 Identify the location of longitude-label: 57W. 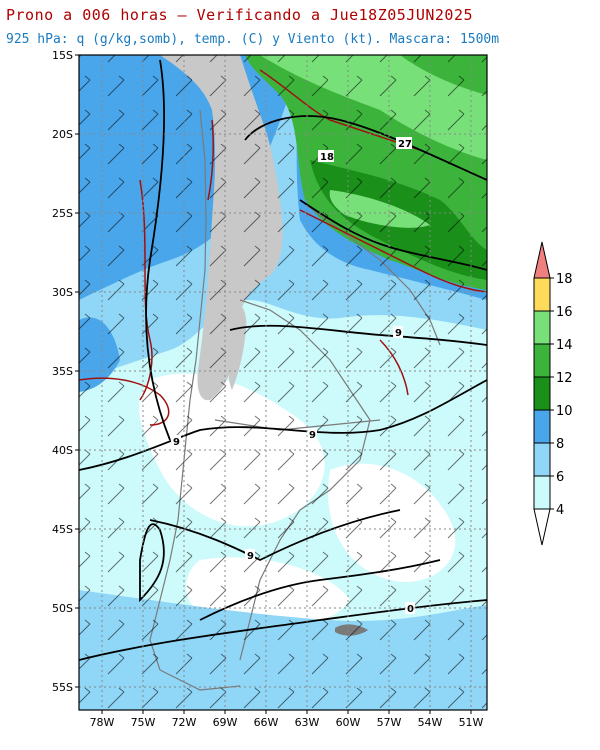
(389, 722).